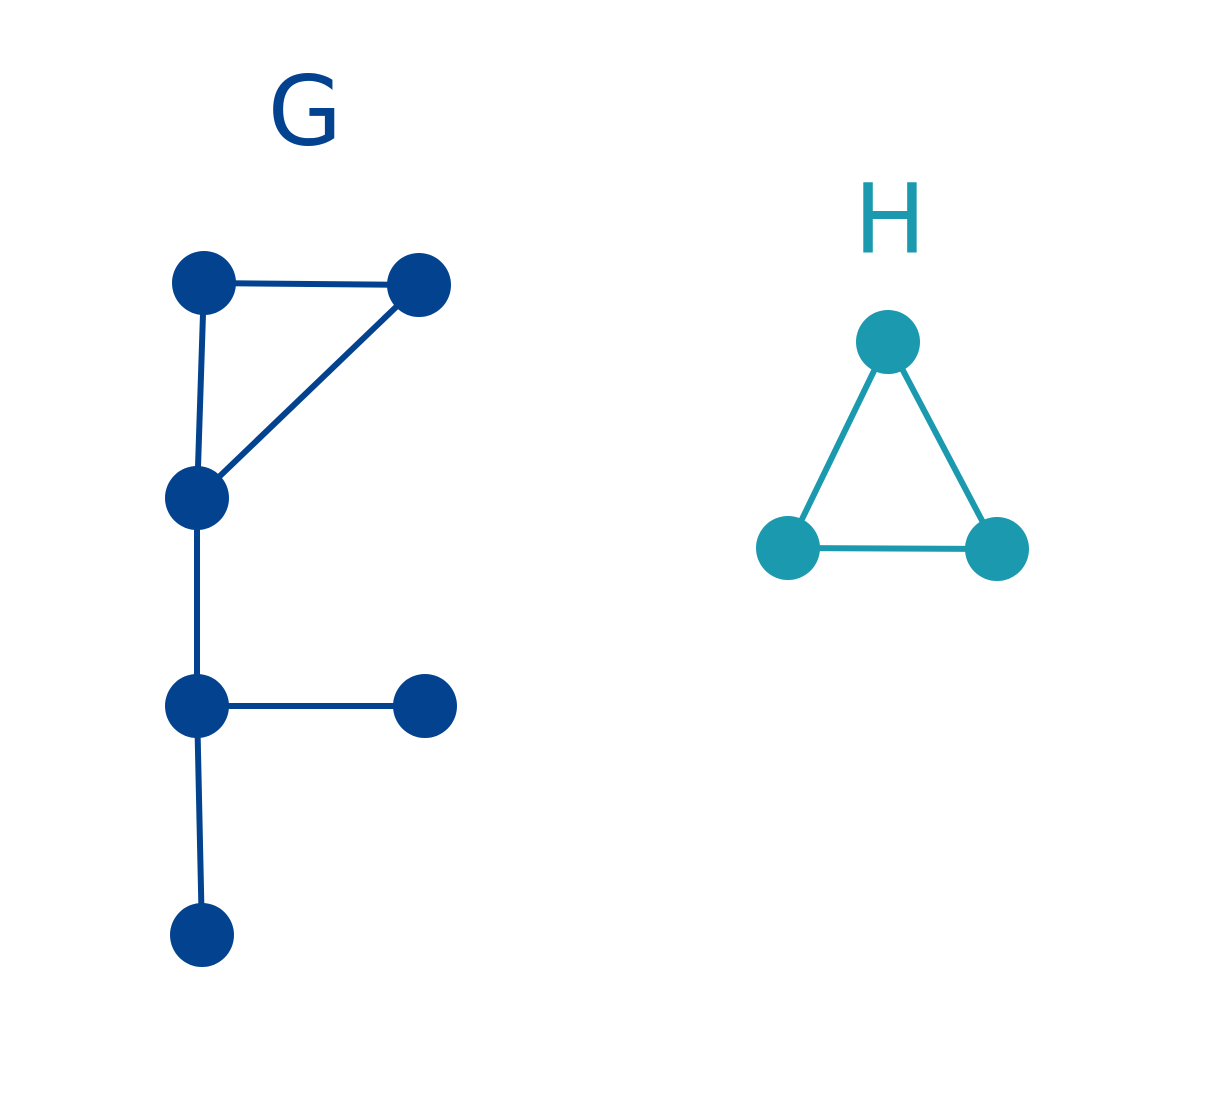 The height and width of the screenshot is (1117, 1231). I want to click on node-h2, so click(788, 548).